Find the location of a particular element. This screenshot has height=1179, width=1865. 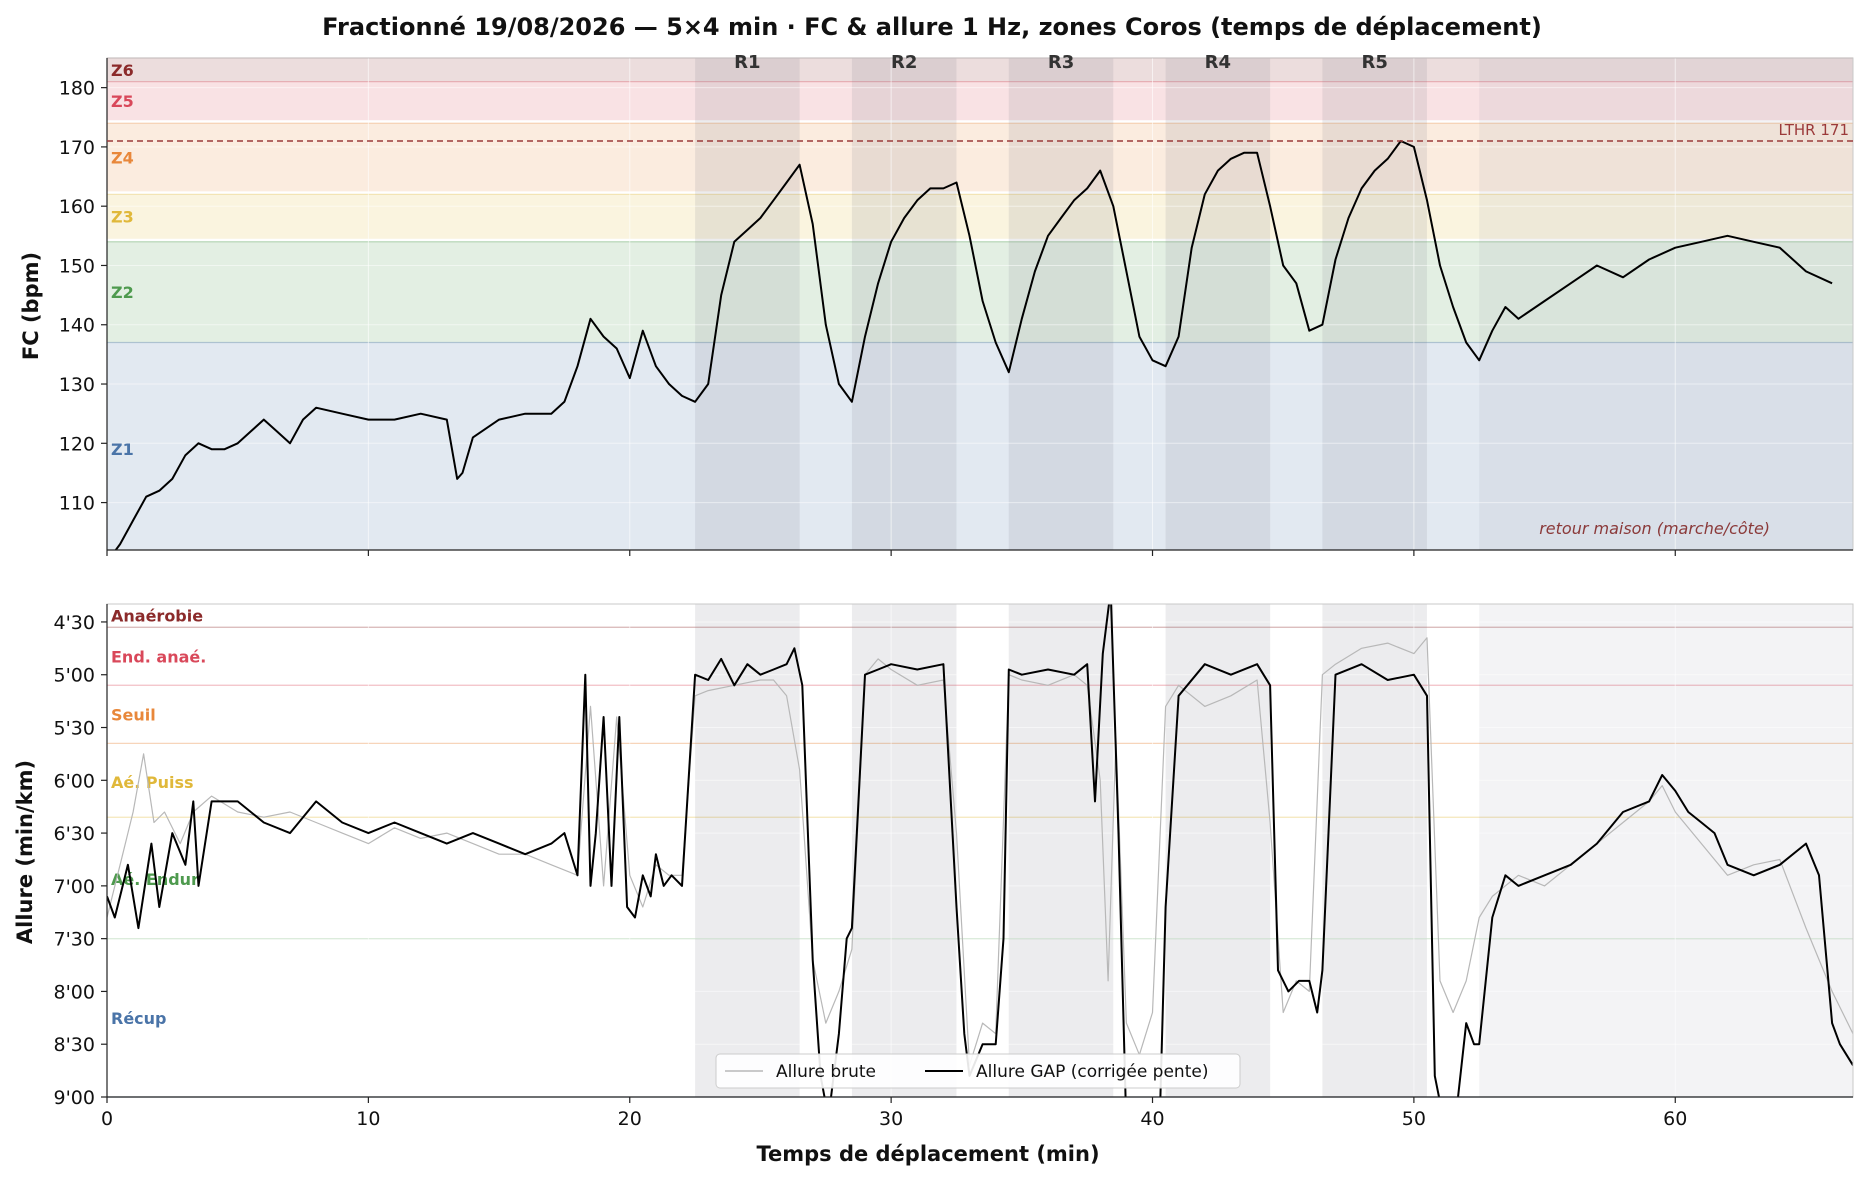

zone-label: Récup is located at coordinates (139, 1018).